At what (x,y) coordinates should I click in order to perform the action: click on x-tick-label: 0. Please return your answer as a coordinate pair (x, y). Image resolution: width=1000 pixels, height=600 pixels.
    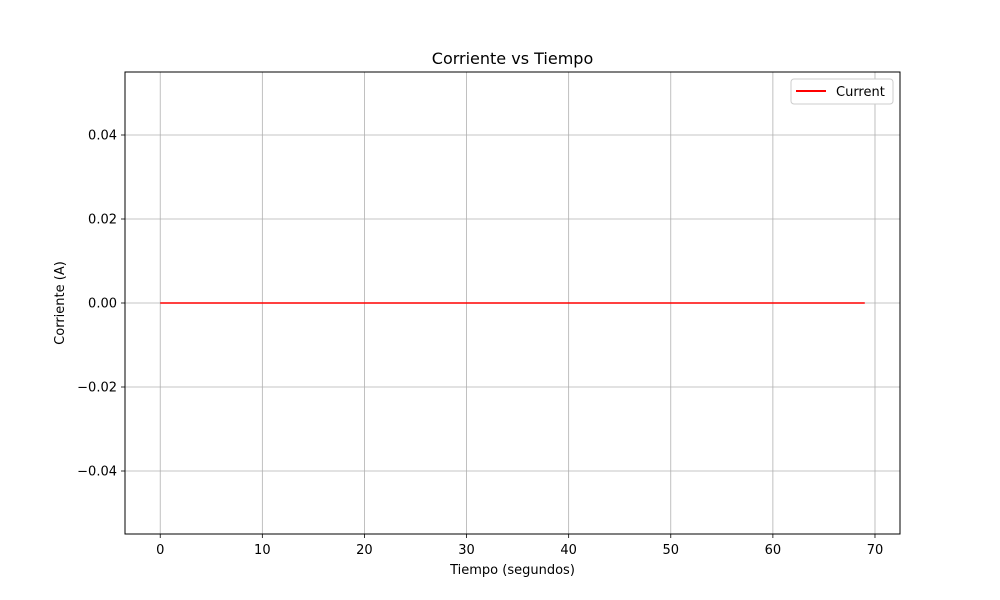
    Looking at the image, I should click on (160, 550).